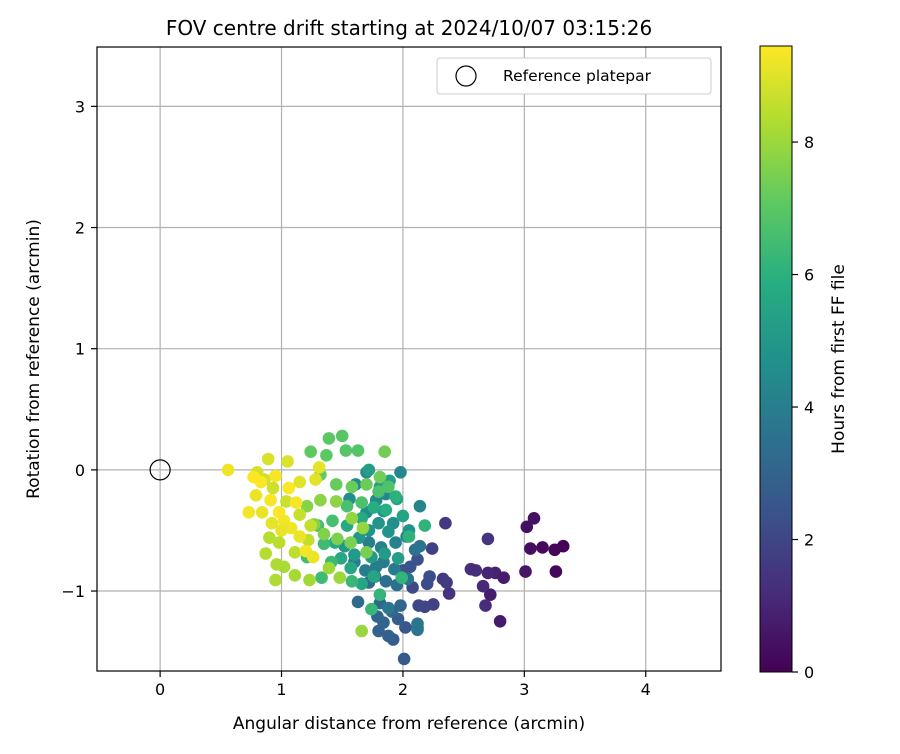 The width and height of the screenshot is (900, 754). I want to click on y-tick-label: −1, so click(73, 591).